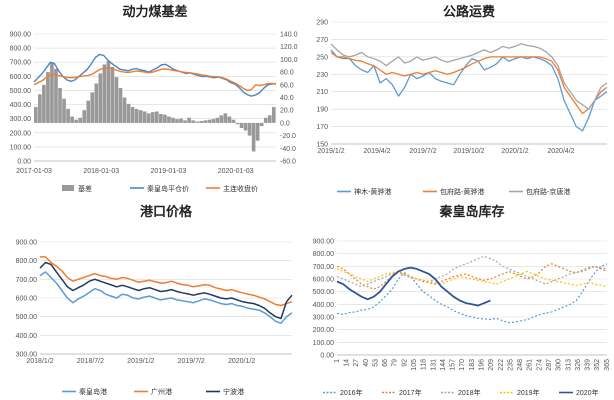 The height and width of the screenshot is (400, 614). What do you see at coordinates (366, 363) in the screenshot?
I see `x-tick-label: 40` at bounding box center [366, 363].